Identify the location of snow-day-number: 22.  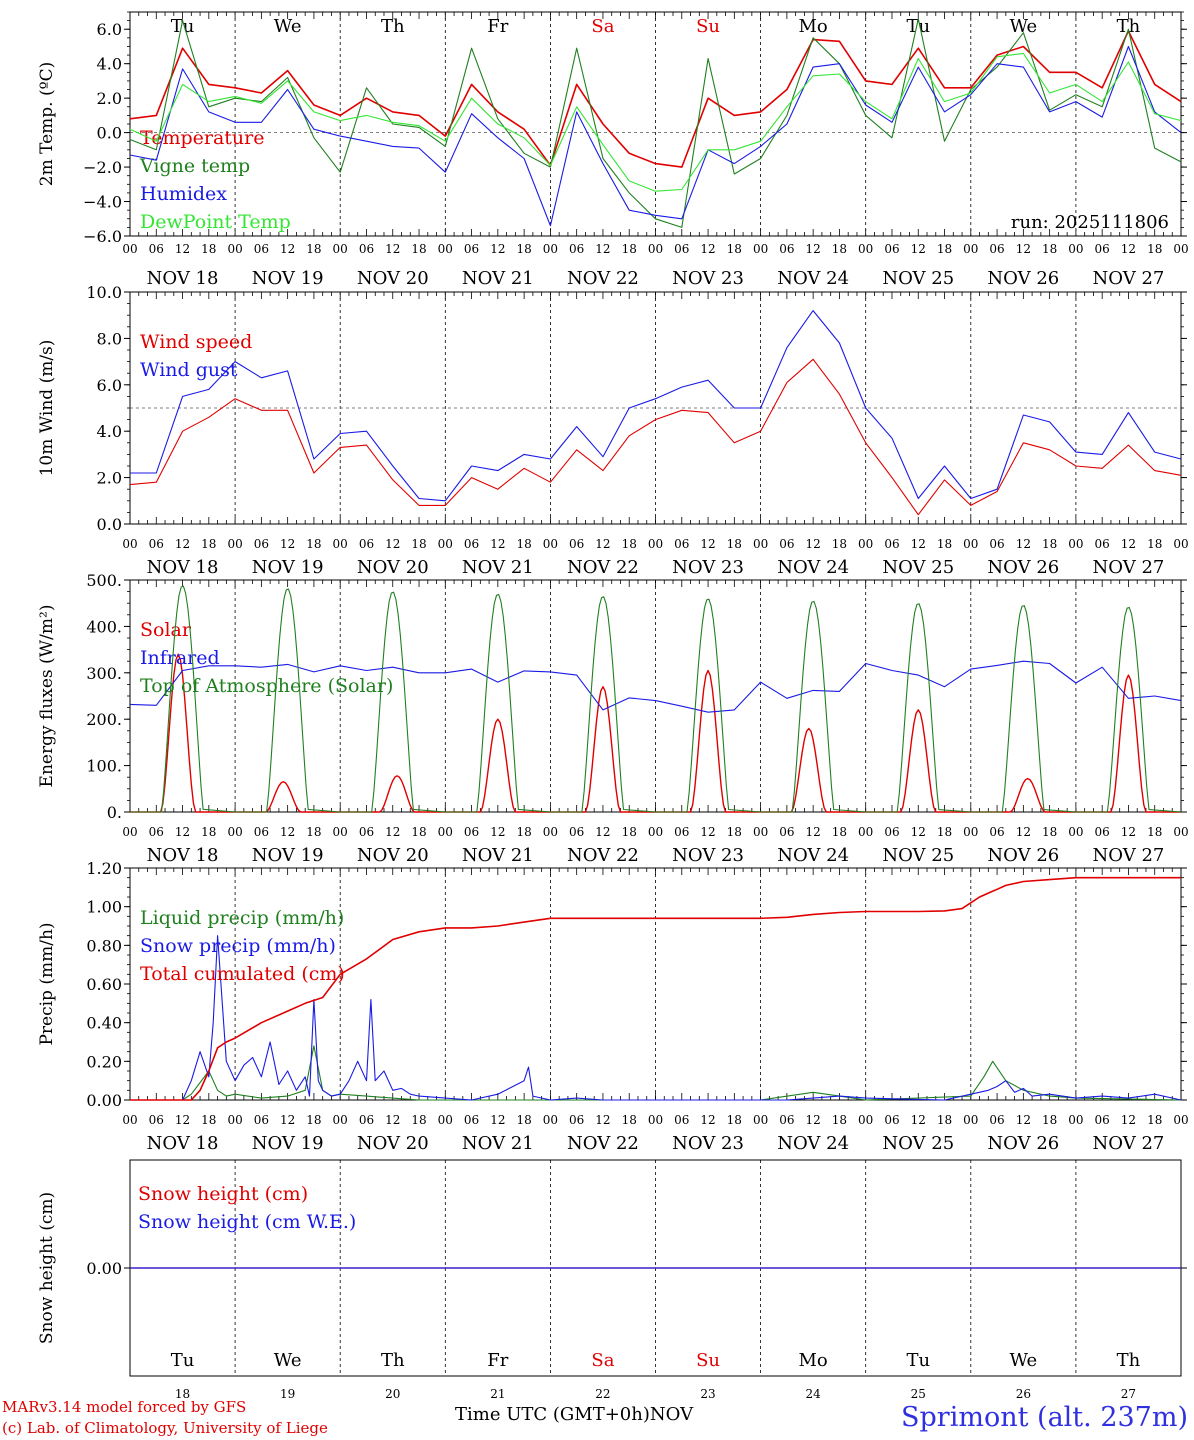
(602, 1394).